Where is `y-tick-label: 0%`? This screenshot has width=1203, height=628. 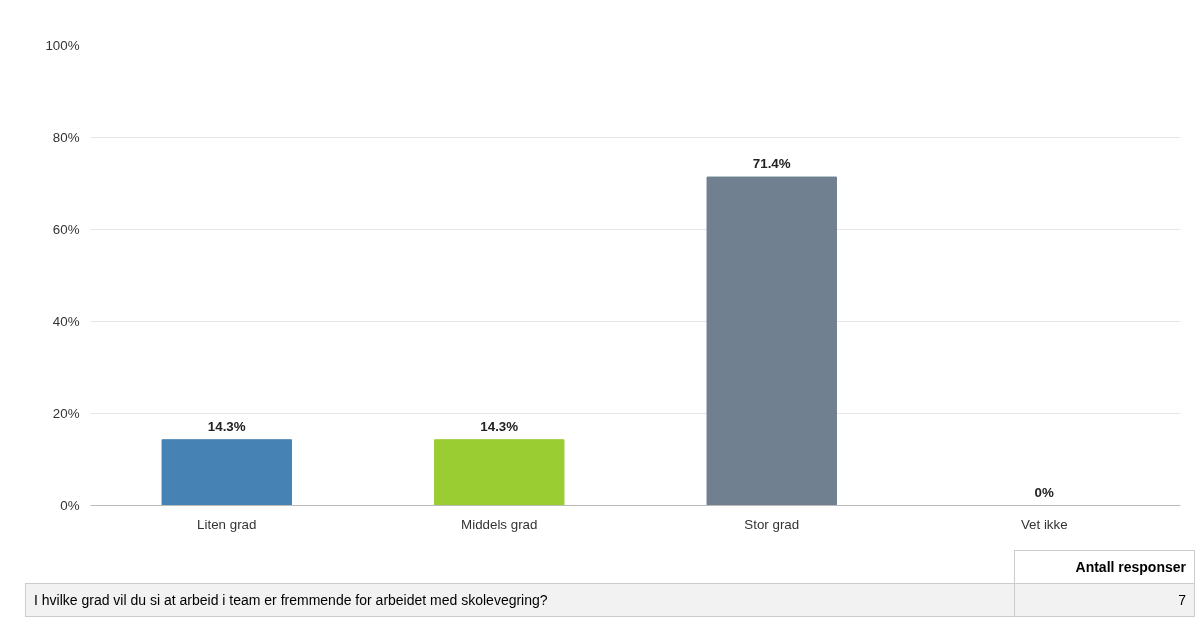 y-tick-label: 0% is located at coordinates (70, 505).